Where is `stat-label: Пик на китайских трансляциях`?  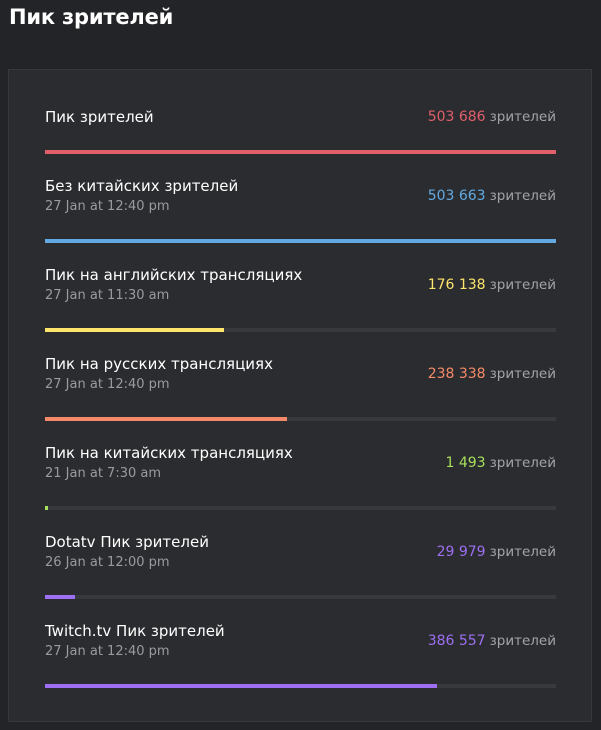 stat-label: Пик на китайских трансляциях is located at coordinates (169, 453).